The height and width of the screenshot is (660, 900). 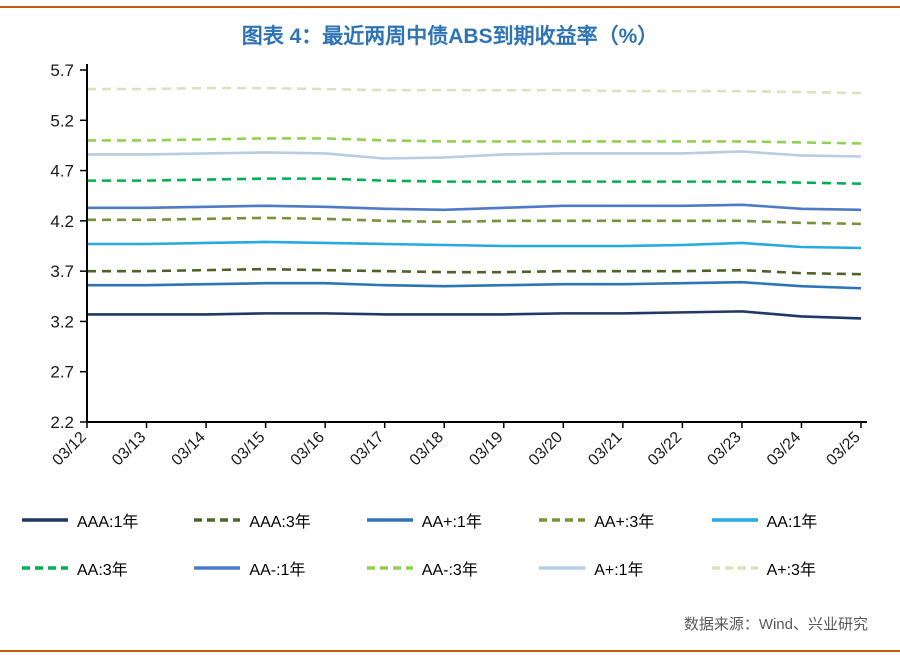 I want to click on bottom-accent-rule, so click(x=450, y=651).